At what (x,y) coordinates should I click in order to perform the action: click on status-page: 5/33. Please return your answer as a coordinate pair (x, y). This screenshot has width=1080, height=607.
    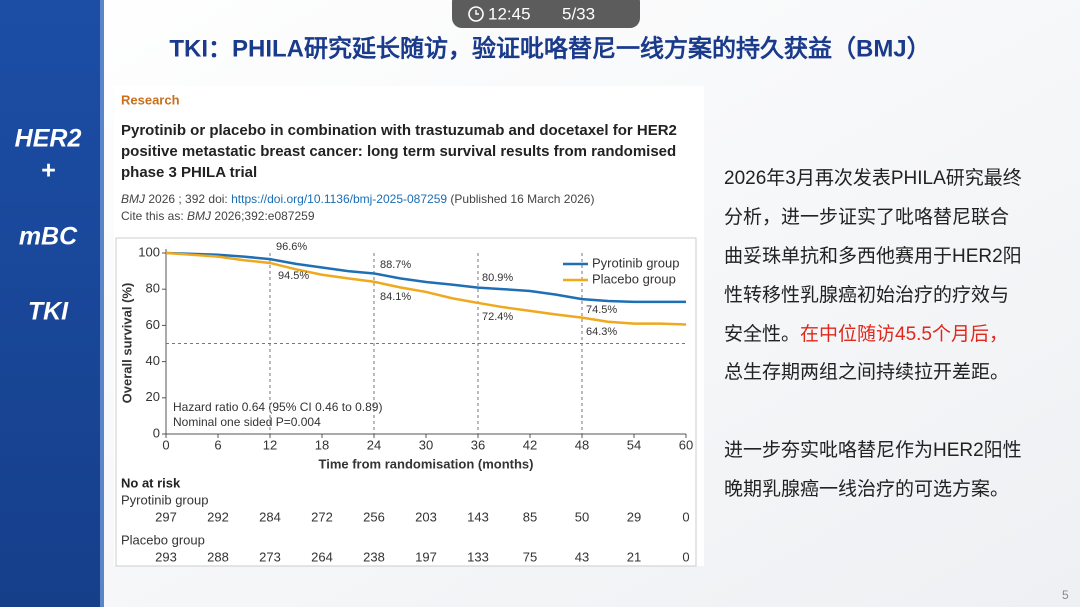
    Looking at the image, I should click on (578, 13).